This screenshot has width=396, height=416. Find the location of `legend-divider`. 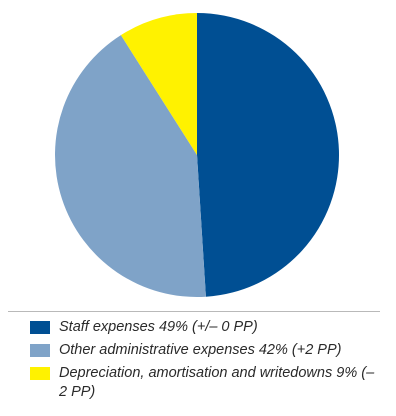

legend-divider is located at coordinates (194, 311).